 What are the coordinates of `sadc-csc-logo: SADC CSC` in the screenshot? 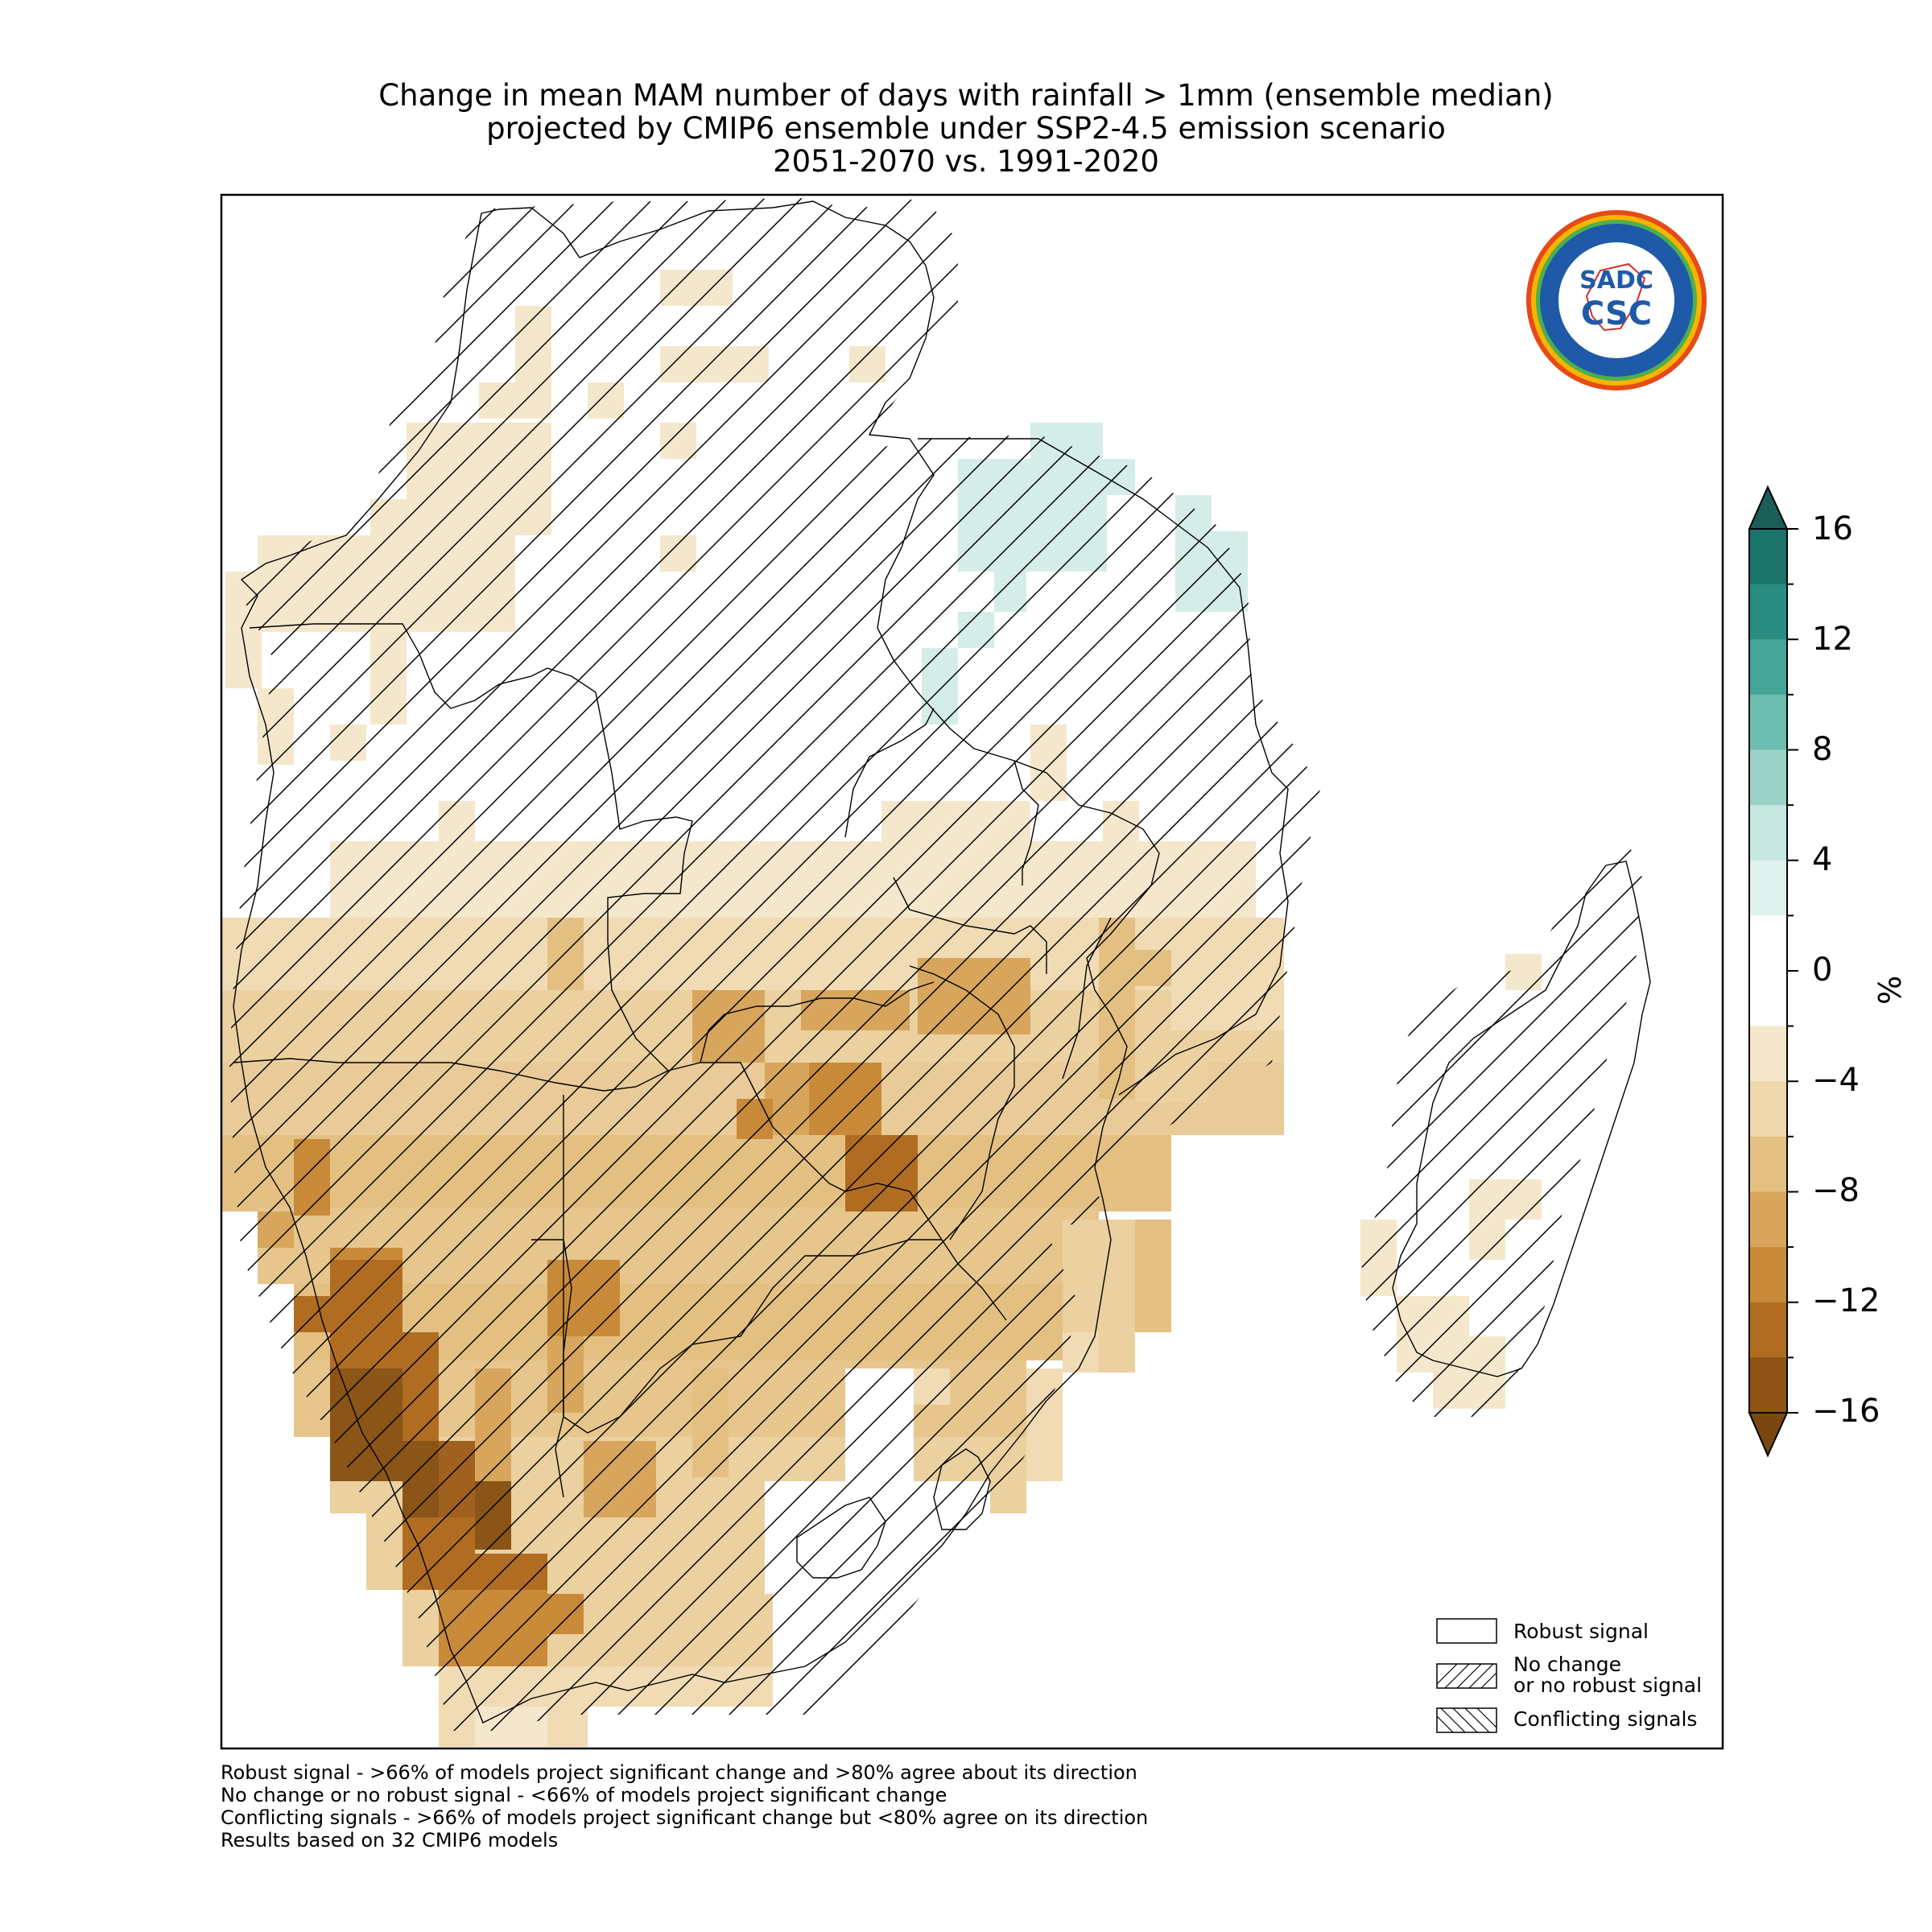 It's located at (1616, 300).